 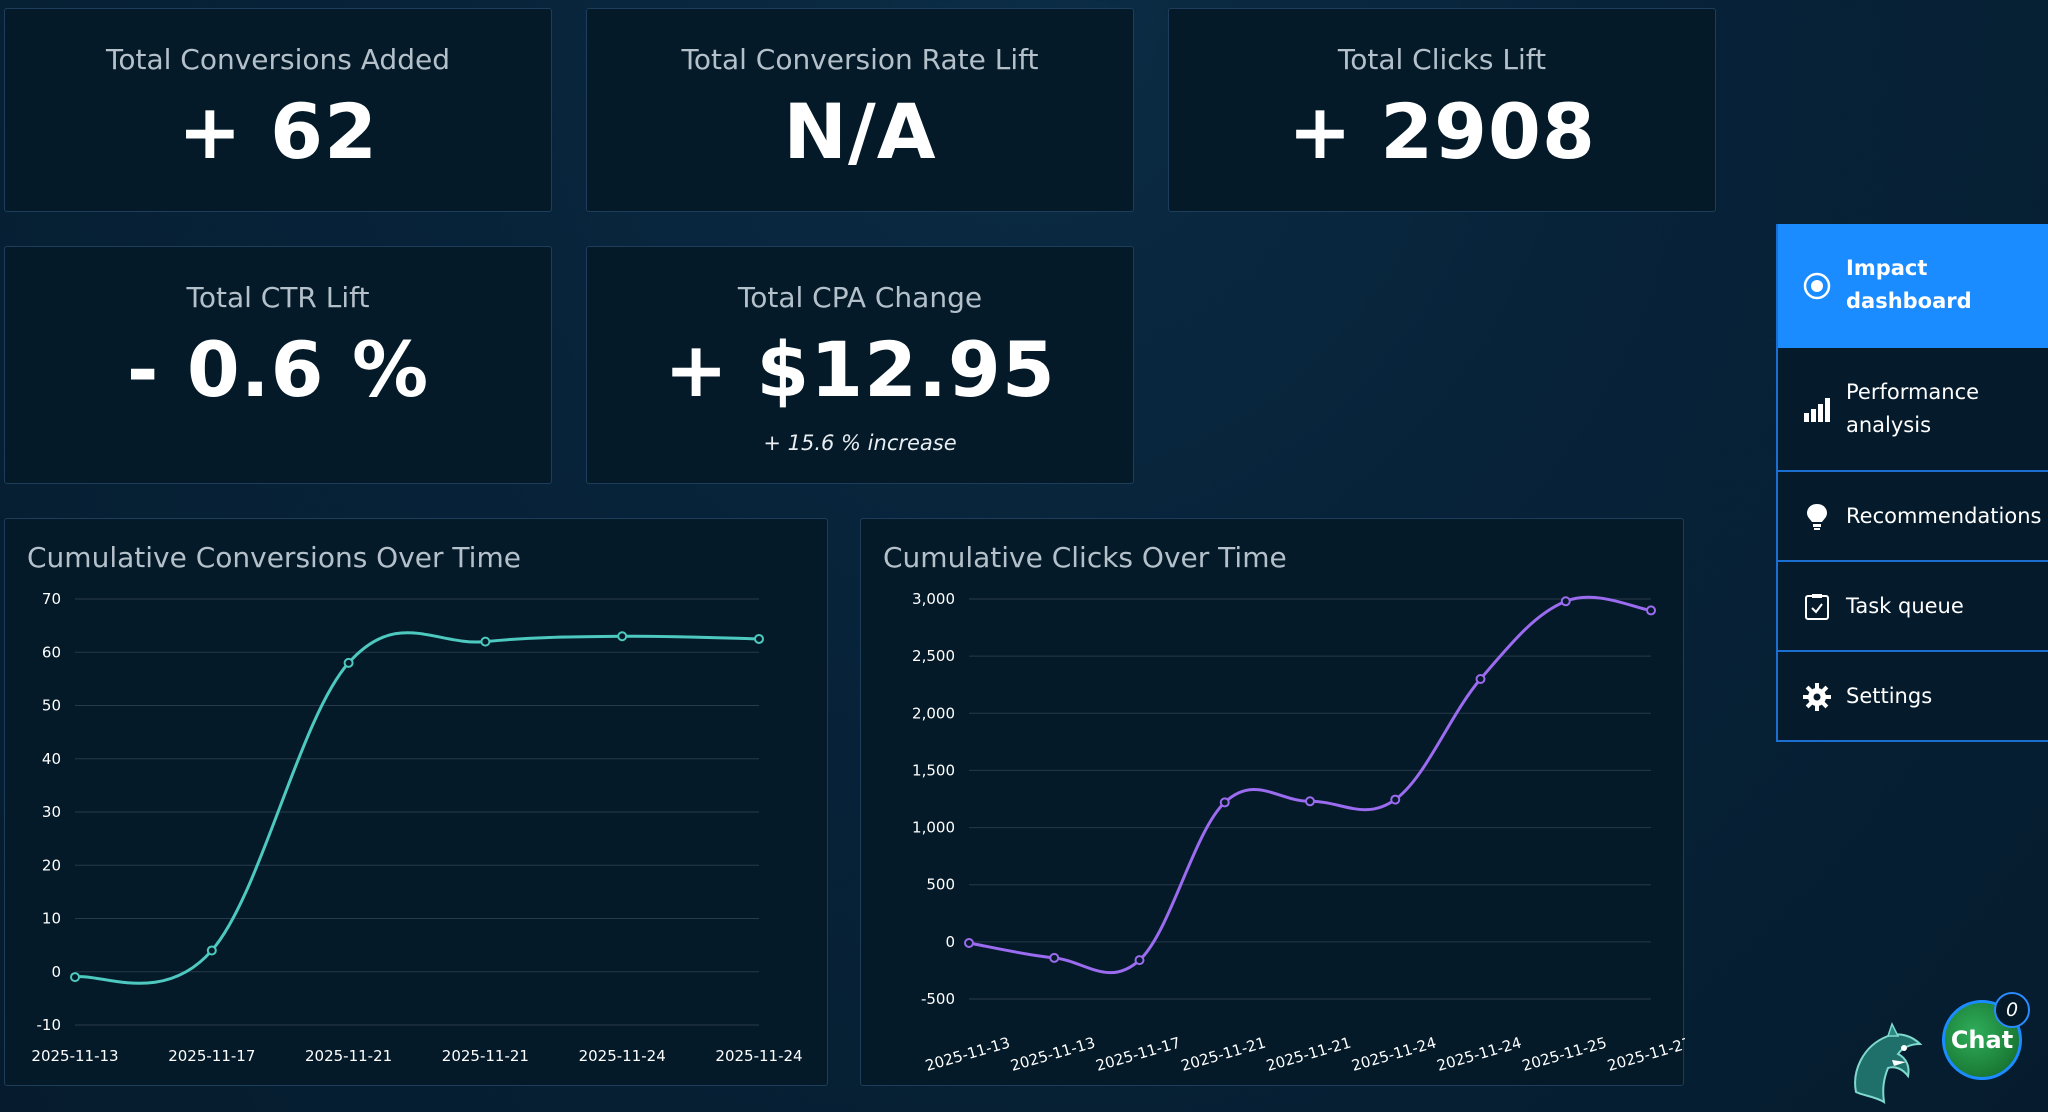 What do you see at coordinates (51, 706) in the screenshot?
I see `y-tick-label: 50` at bounding box center [51, 706].